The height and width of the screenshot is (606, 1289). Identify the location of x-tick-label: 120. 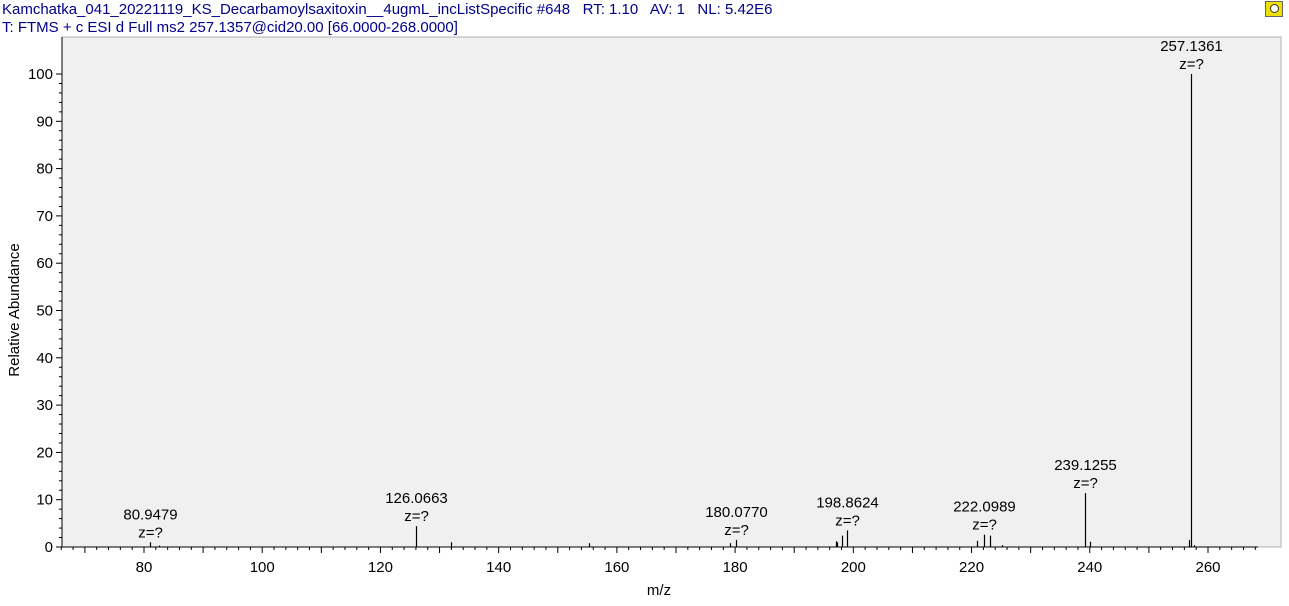
(380, 567).